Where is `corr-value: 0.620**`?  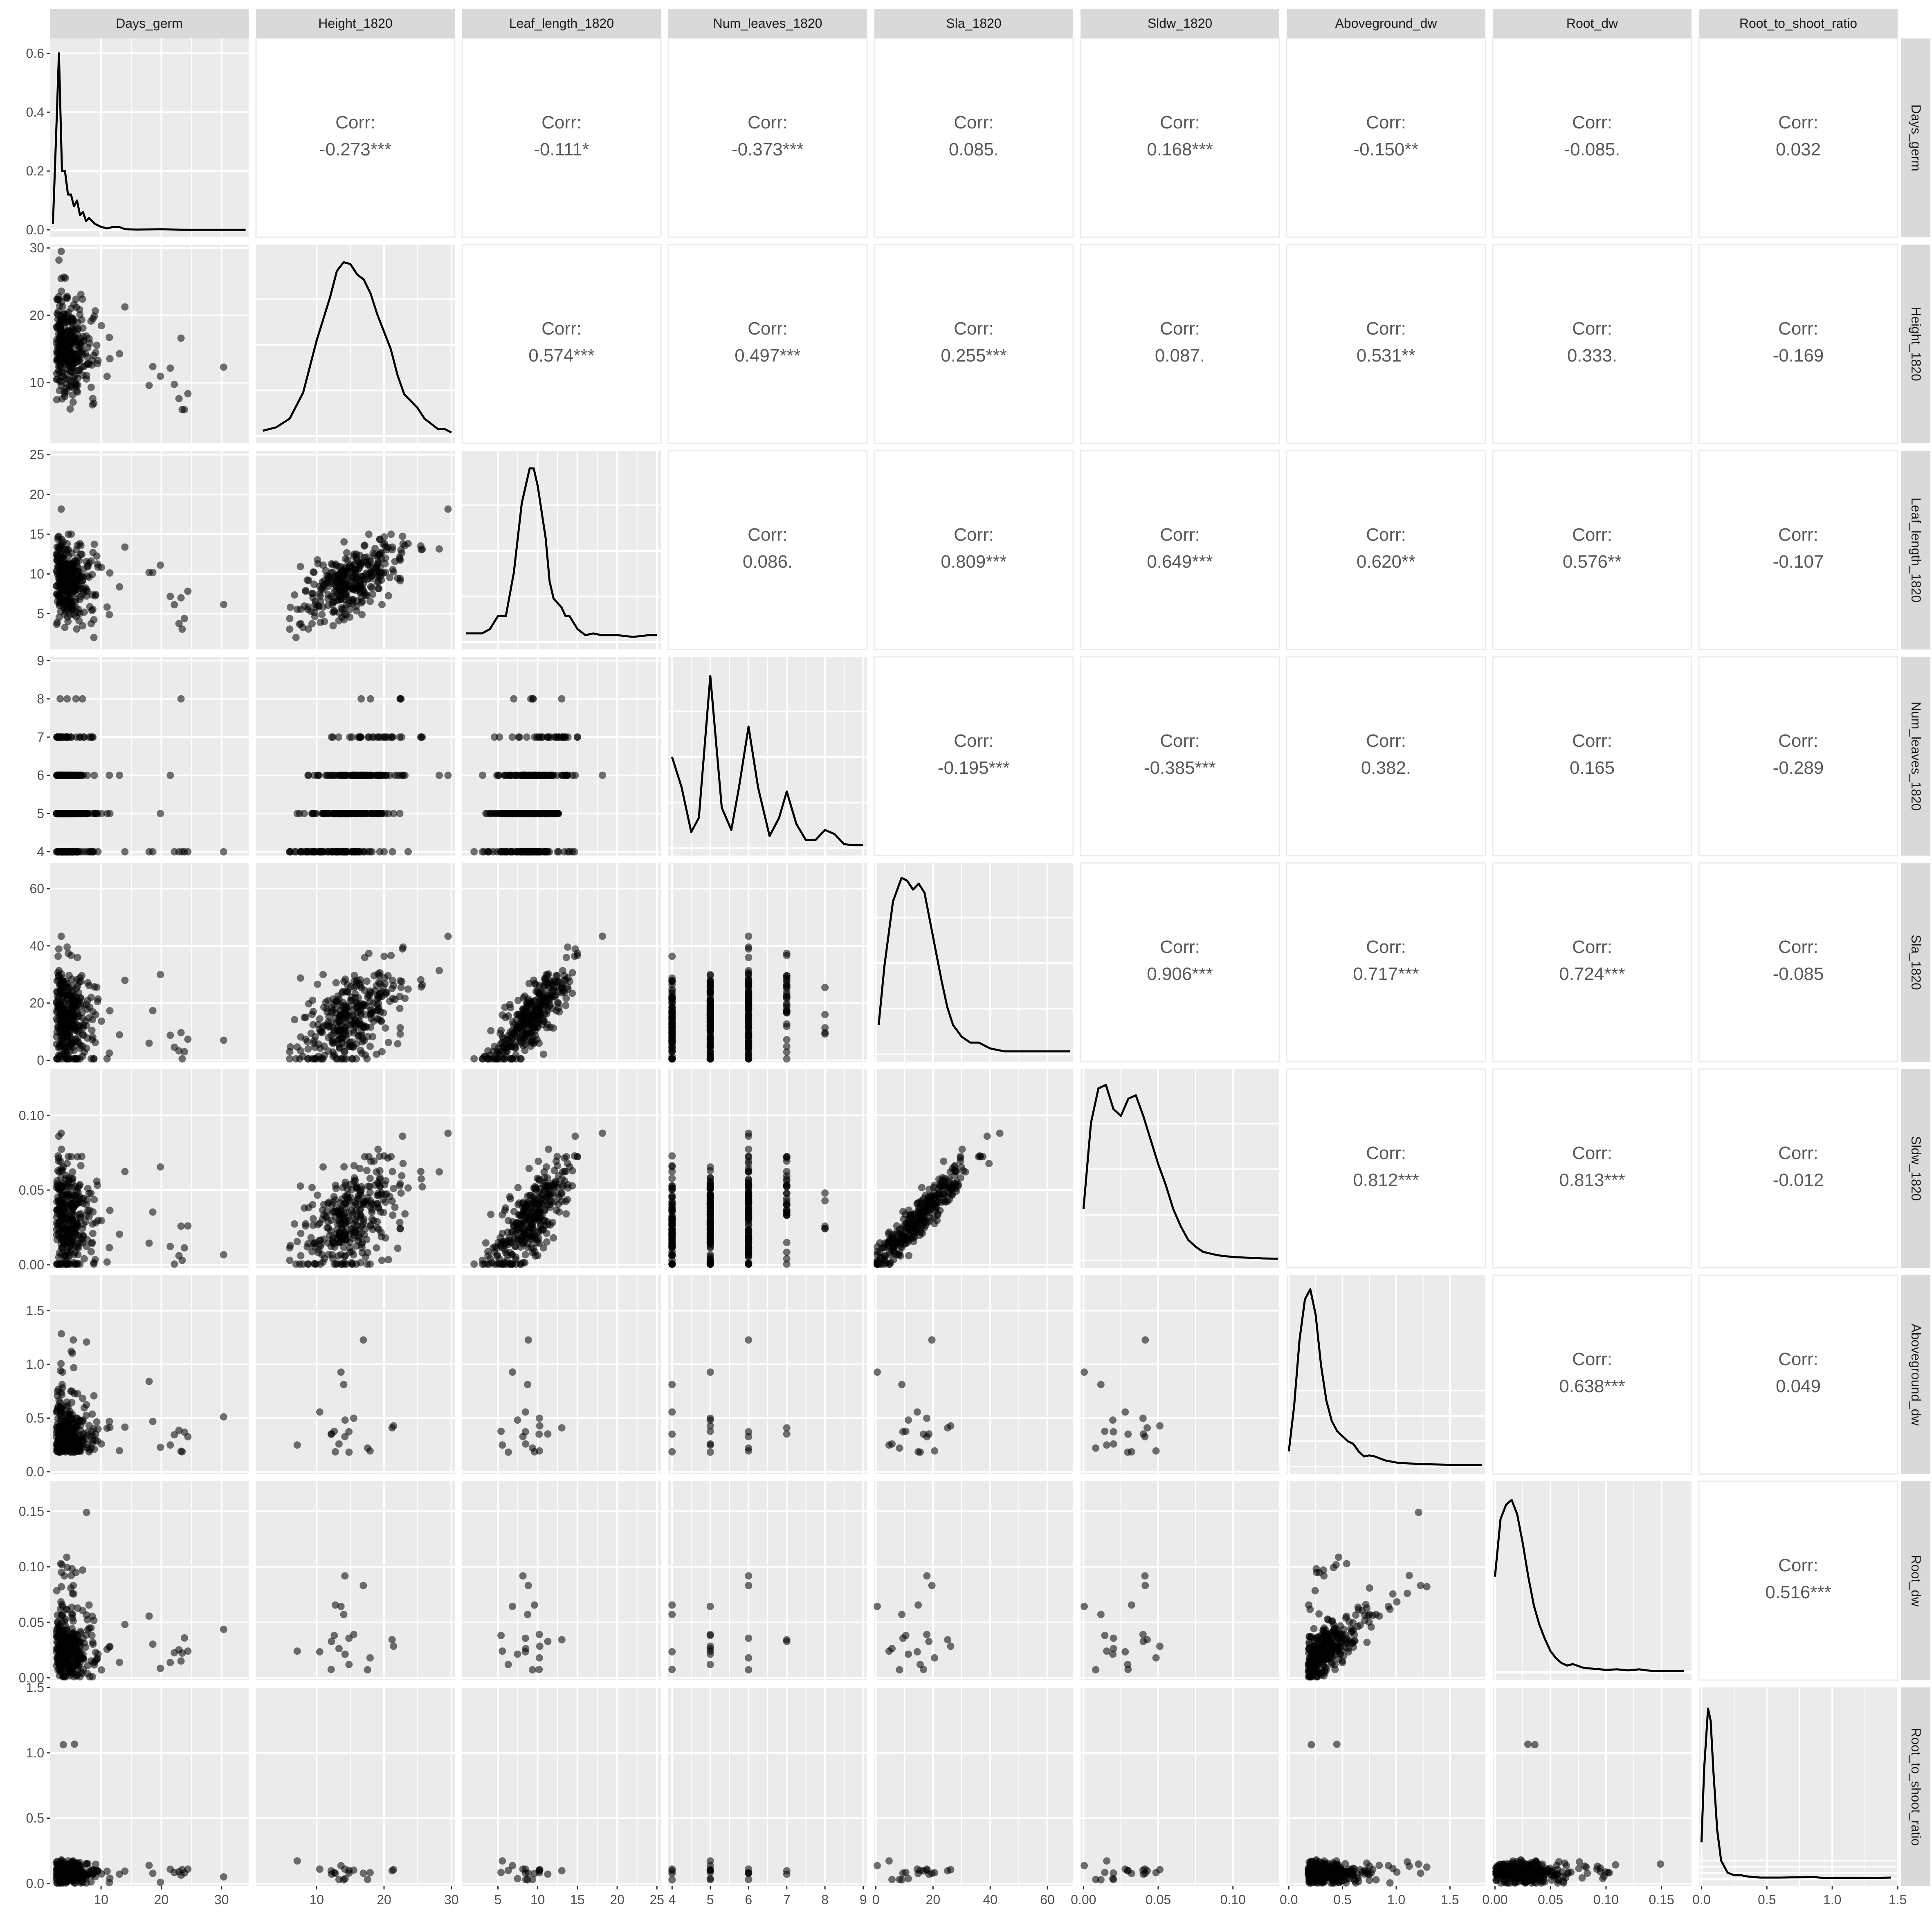 corr-value: 0.620** is located at coordinates (1386, 562).